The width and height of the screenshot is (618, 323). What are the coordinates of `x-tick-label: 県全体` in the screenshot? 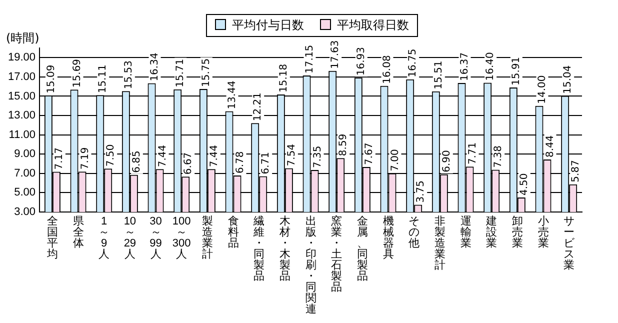 It's located at (78, 233).